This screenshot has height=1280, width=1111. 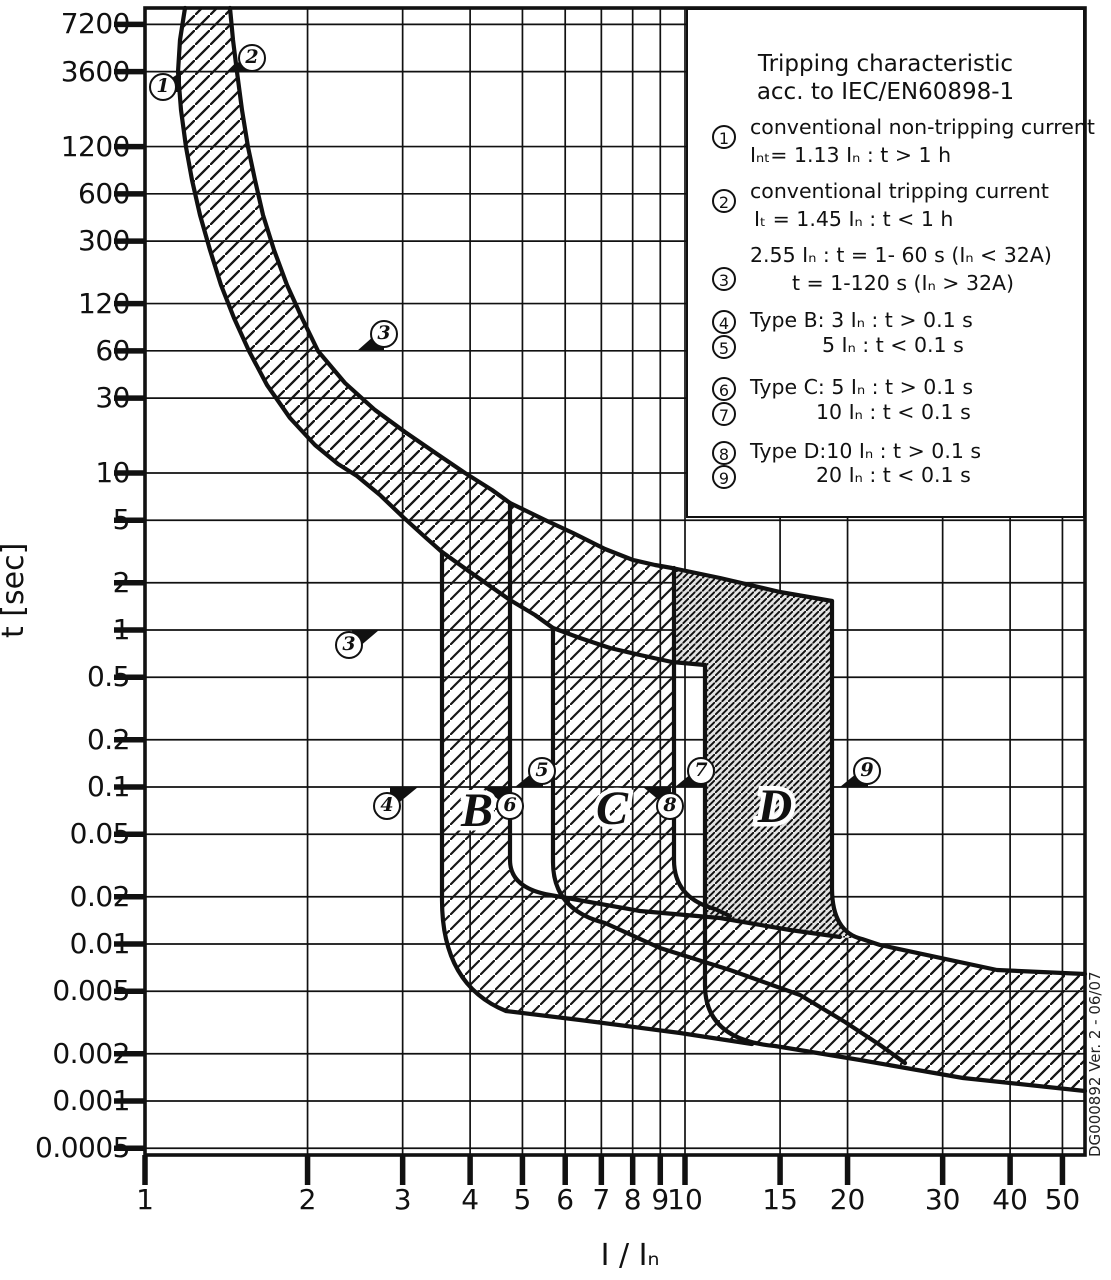 I want to click on legend-item-line: Iₙₜ= 1.13 Iₙ : t > 1 h, so click(x=851, y=155).